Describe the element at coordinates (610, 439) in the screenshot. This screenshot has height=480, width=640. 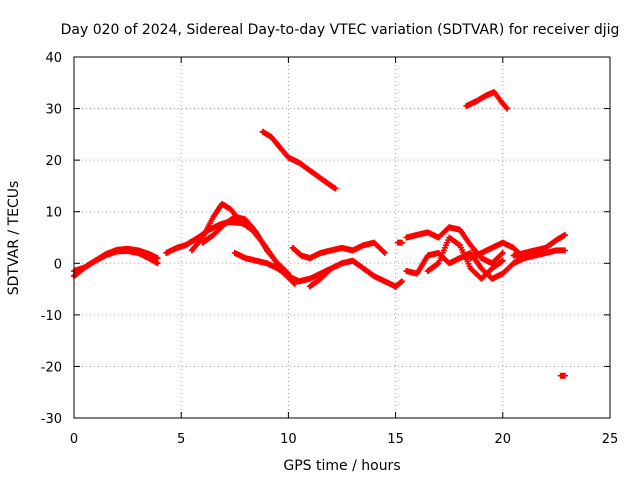
I see `x-tick-label: 25` at that location.